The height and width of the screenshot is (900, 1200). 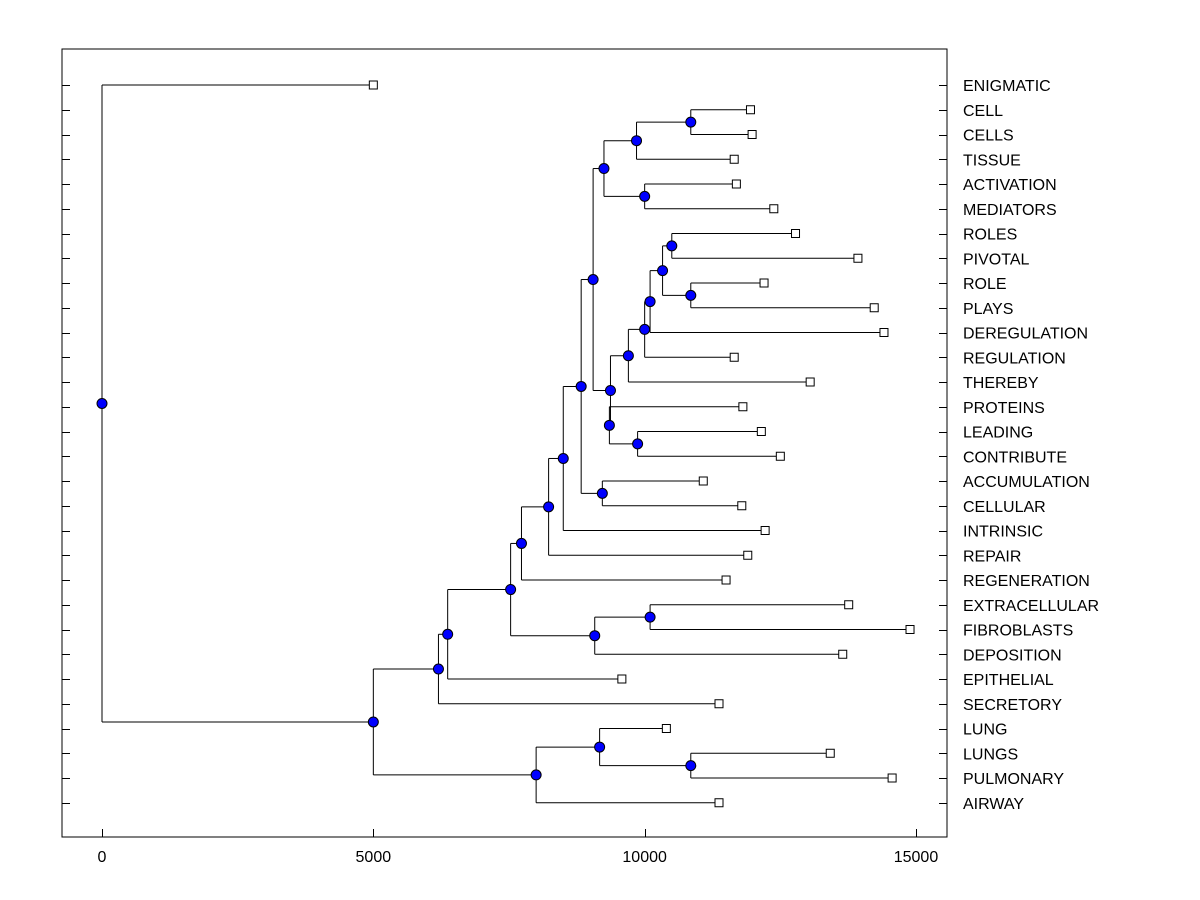 What do you see at coordinates (628, 356) in the screenshot?
I see `merge-node-n10` at bounding box center [628, 356].